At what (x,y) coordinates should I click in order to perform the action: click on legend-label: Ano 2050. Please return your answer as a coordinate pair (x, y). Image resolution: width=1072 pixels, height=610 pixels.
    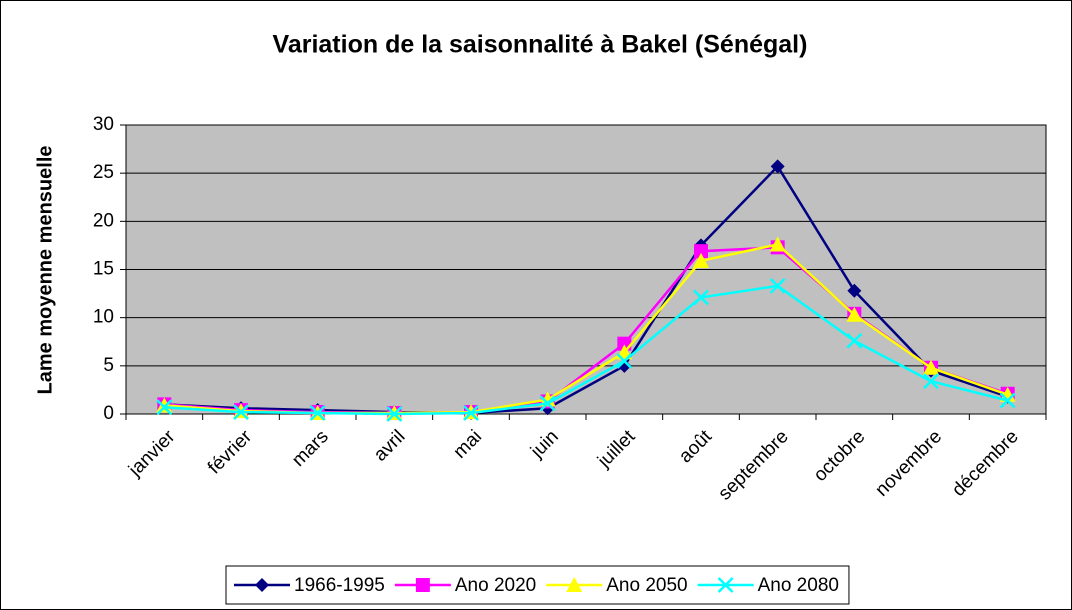
    Looking at the image, I should click on (646, 585).